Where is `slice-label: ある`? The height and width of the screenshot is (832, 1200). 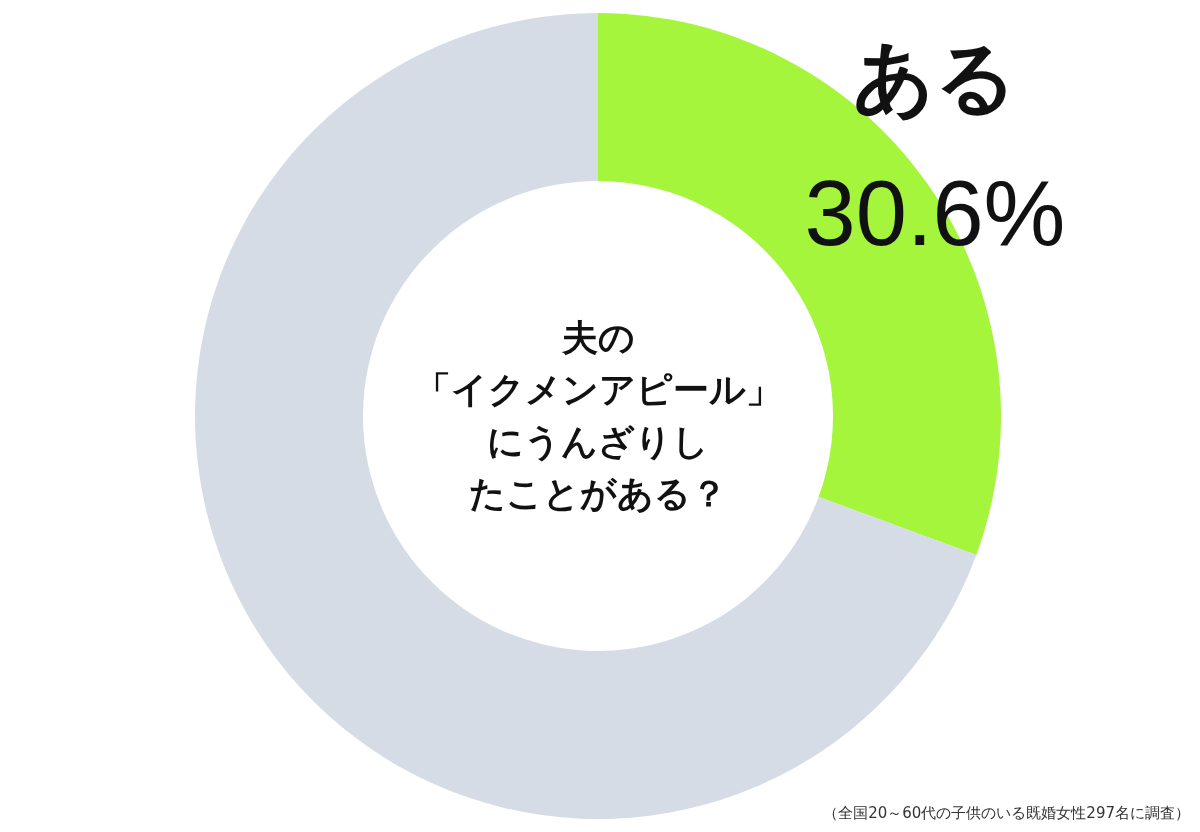
slice-label: ある is located at coordinates (935, 77).